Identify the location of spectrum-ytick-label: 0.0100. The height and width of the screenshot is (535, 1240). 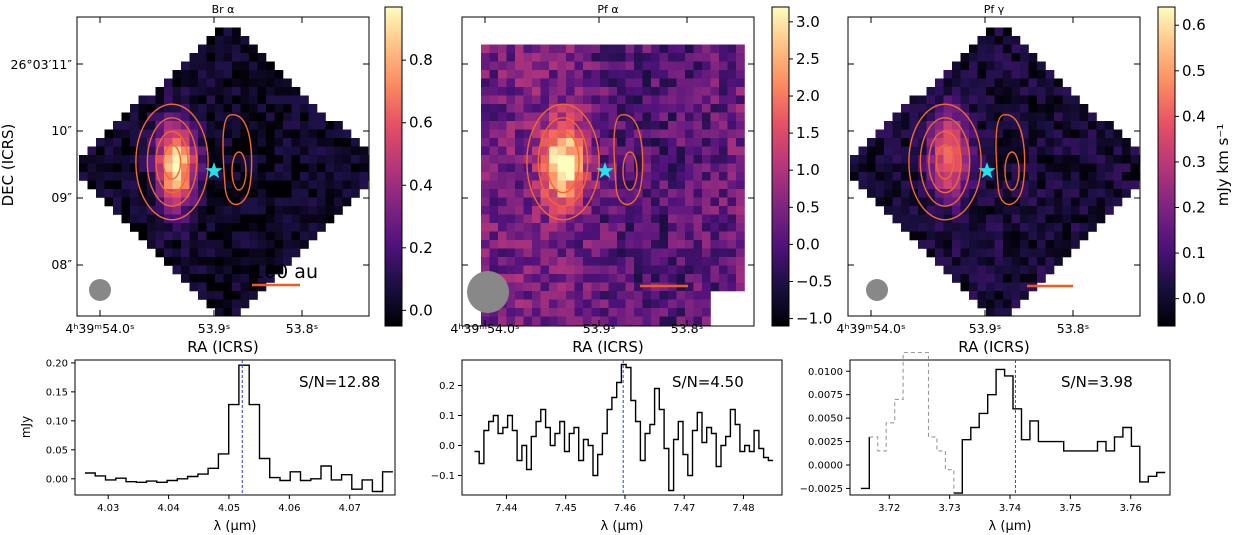
(825, 372).